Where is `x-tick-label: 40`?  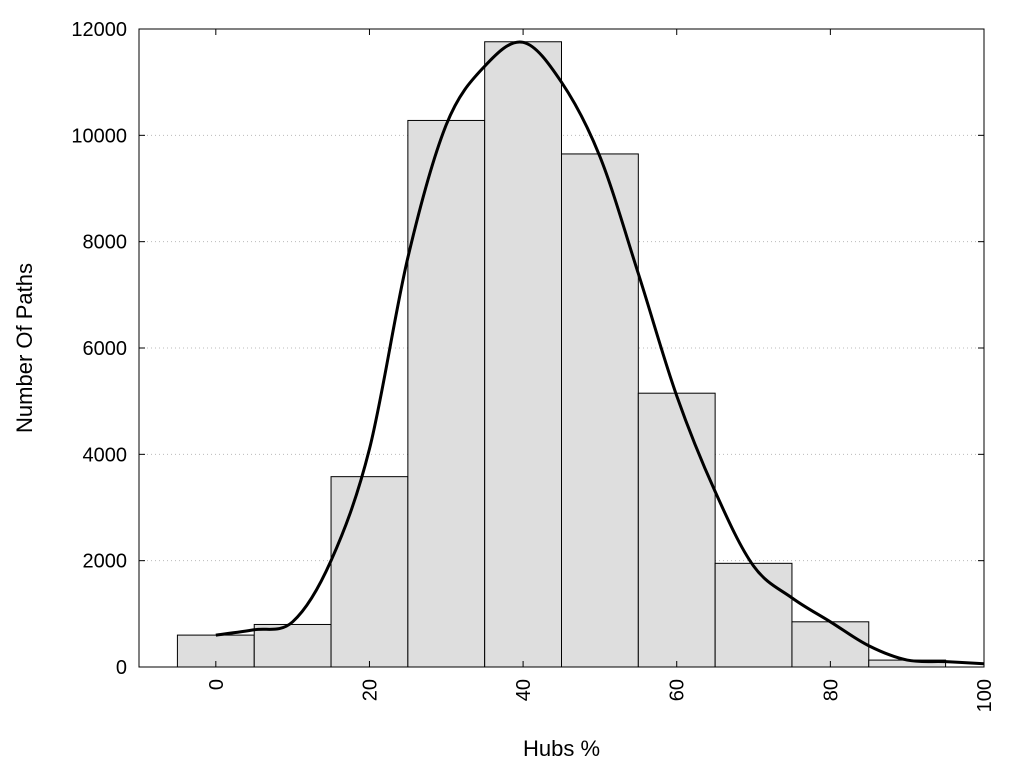 x-tick-label: 40 is located at coordinates (524, 690).